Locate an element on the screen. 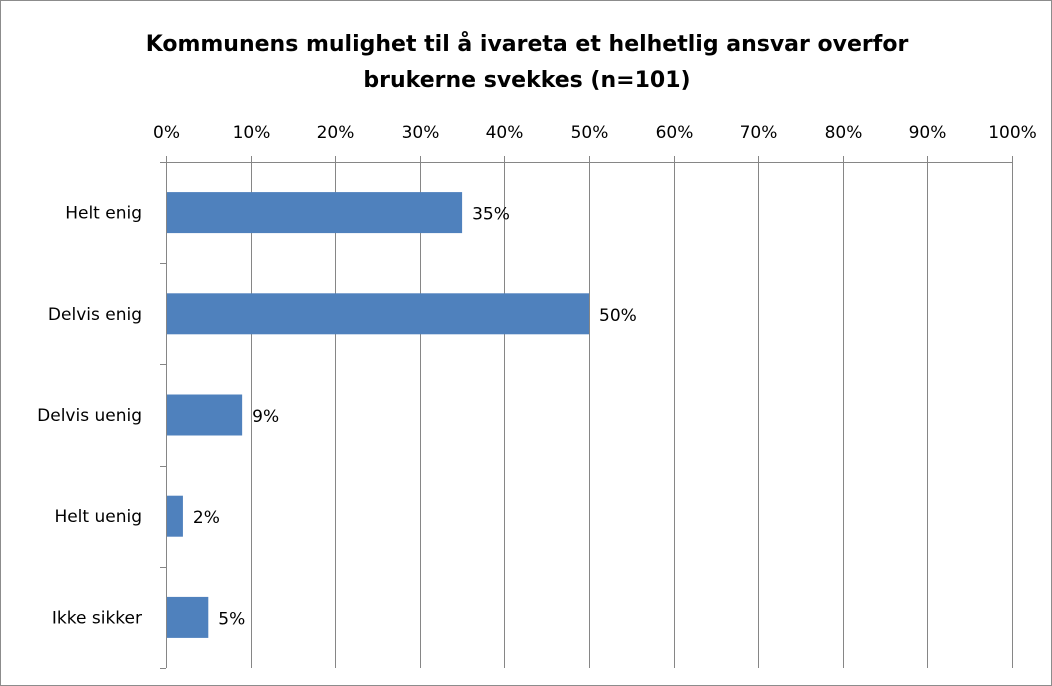 The width and height of the screenshot is (1052, 686). category-label: Helt uenig is located at coordinates (98, 517).